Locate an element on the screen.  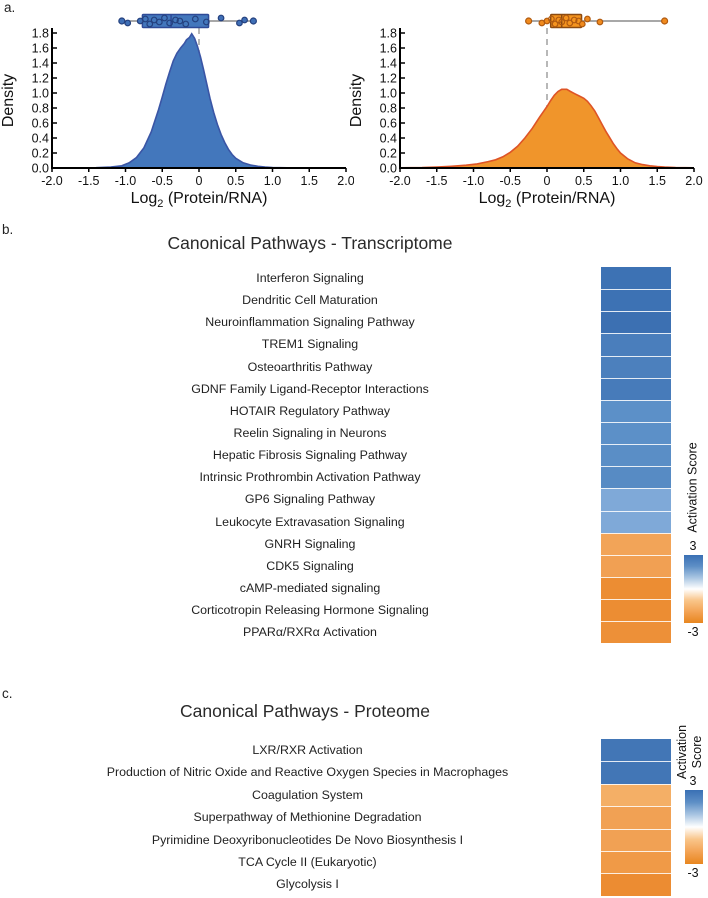
legend-max-b: 3 is located at coordinates (693, 546).